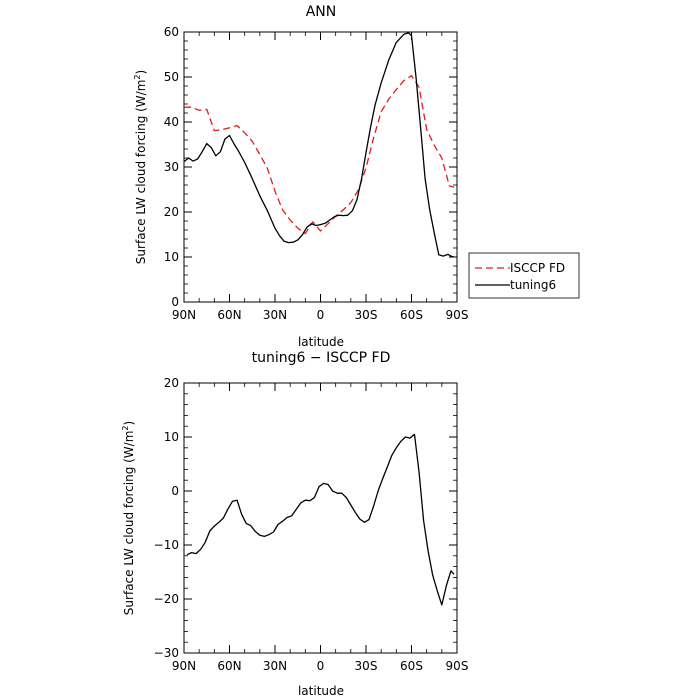 This screenshot has width=700, height=700. Describe the element at coordinates (184, 666) in the screenshot. I see `bottom-x-tick-label: 90N` at that location.